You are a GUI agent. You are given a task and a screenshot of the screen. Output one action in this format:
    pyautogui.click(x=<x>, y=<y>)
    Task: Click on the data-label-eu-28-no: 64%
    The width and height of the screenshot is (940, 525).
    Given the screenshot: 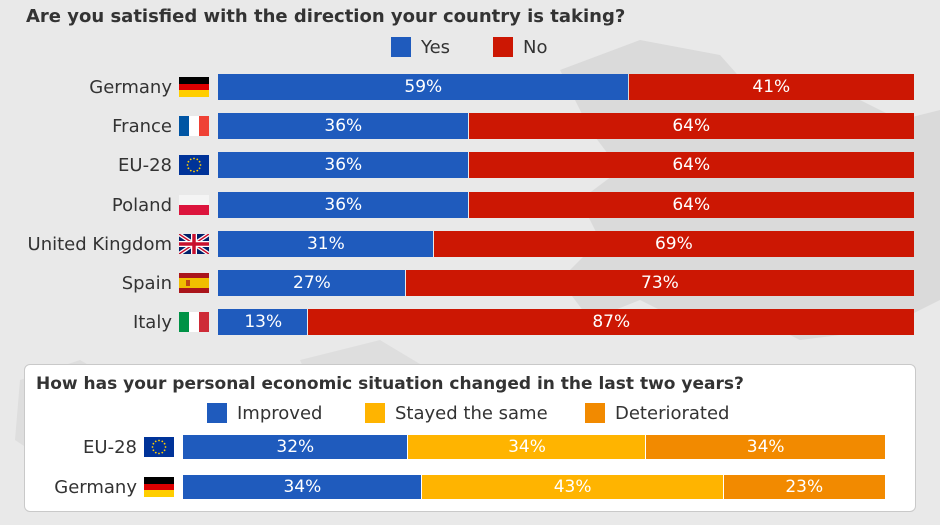 What is the action you would take?
    pyautogui.click(x=691, y=165)
    